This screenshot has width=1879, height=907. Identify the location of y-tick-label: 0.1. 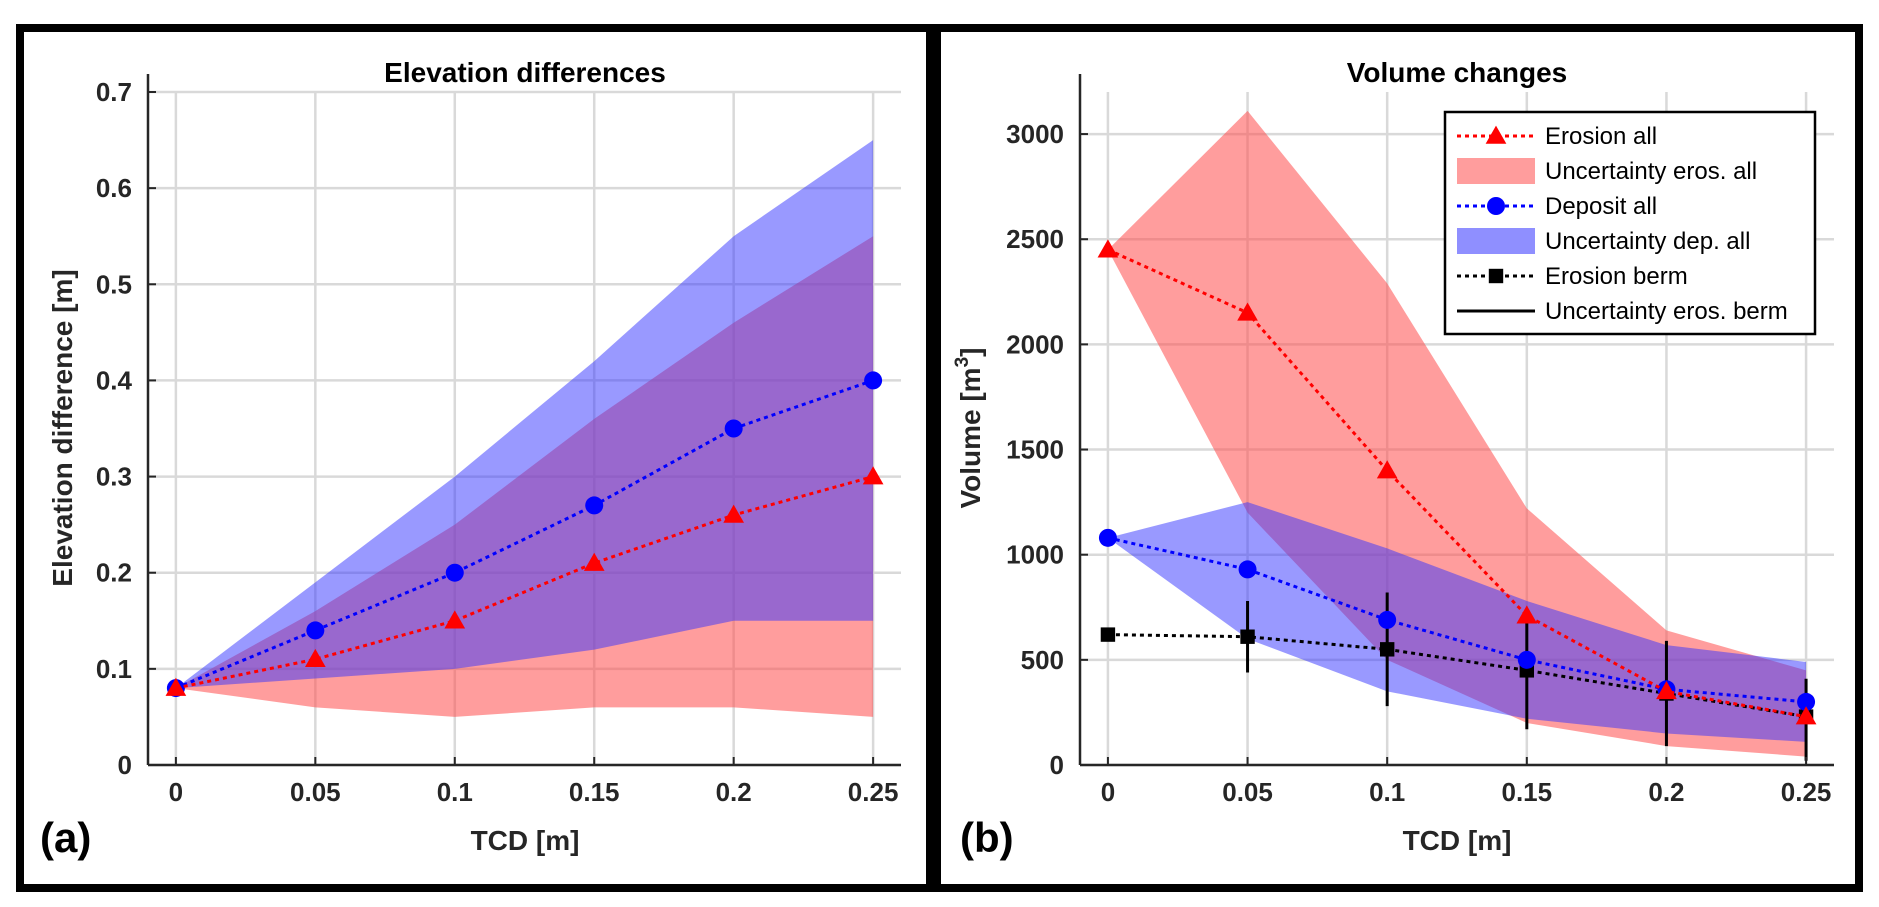
(114, 669).